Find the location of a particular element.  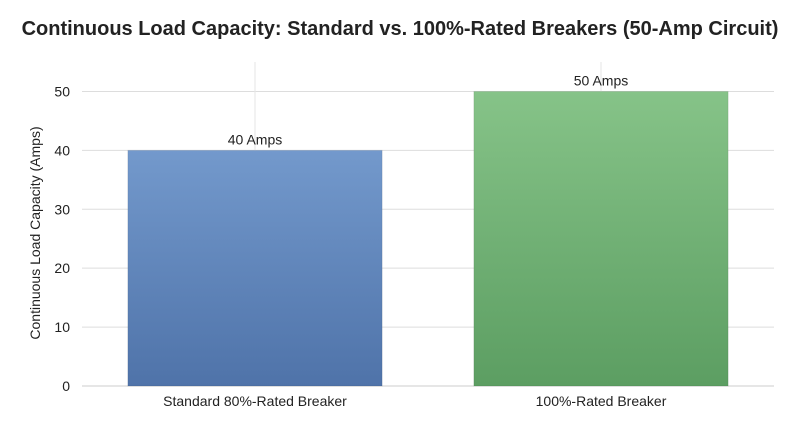

y-axis-label: Continuous Load Capacity (Amps) is located at coordinates (35, 232).